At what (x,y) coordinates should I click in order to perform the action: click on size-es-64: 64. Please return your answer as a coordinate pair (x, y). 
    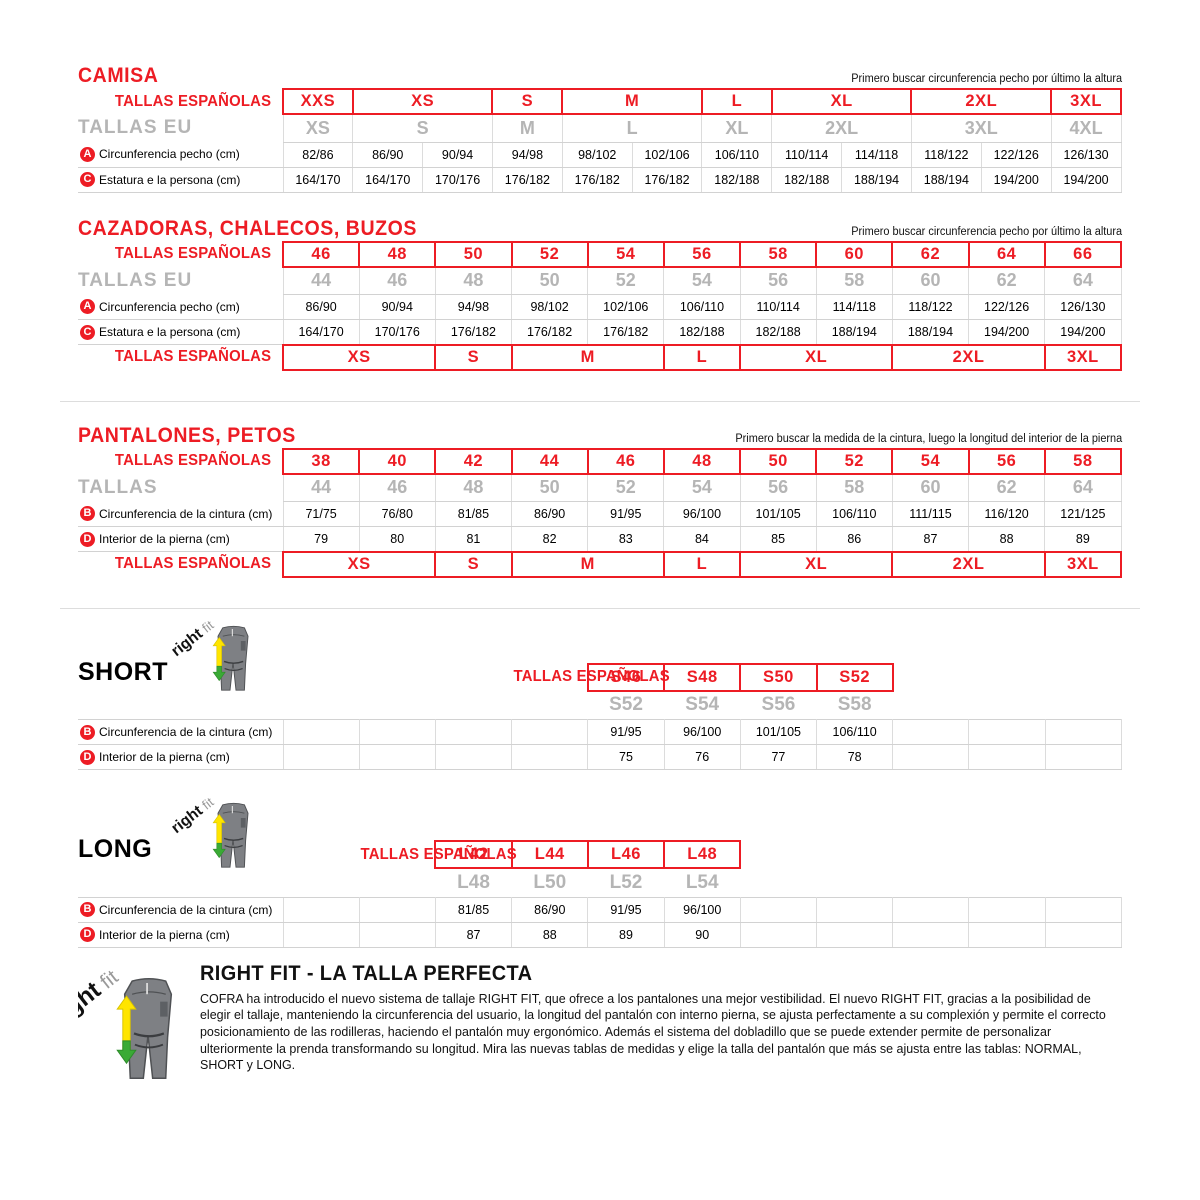
    Looking at the image, I should click on (1006, 254).